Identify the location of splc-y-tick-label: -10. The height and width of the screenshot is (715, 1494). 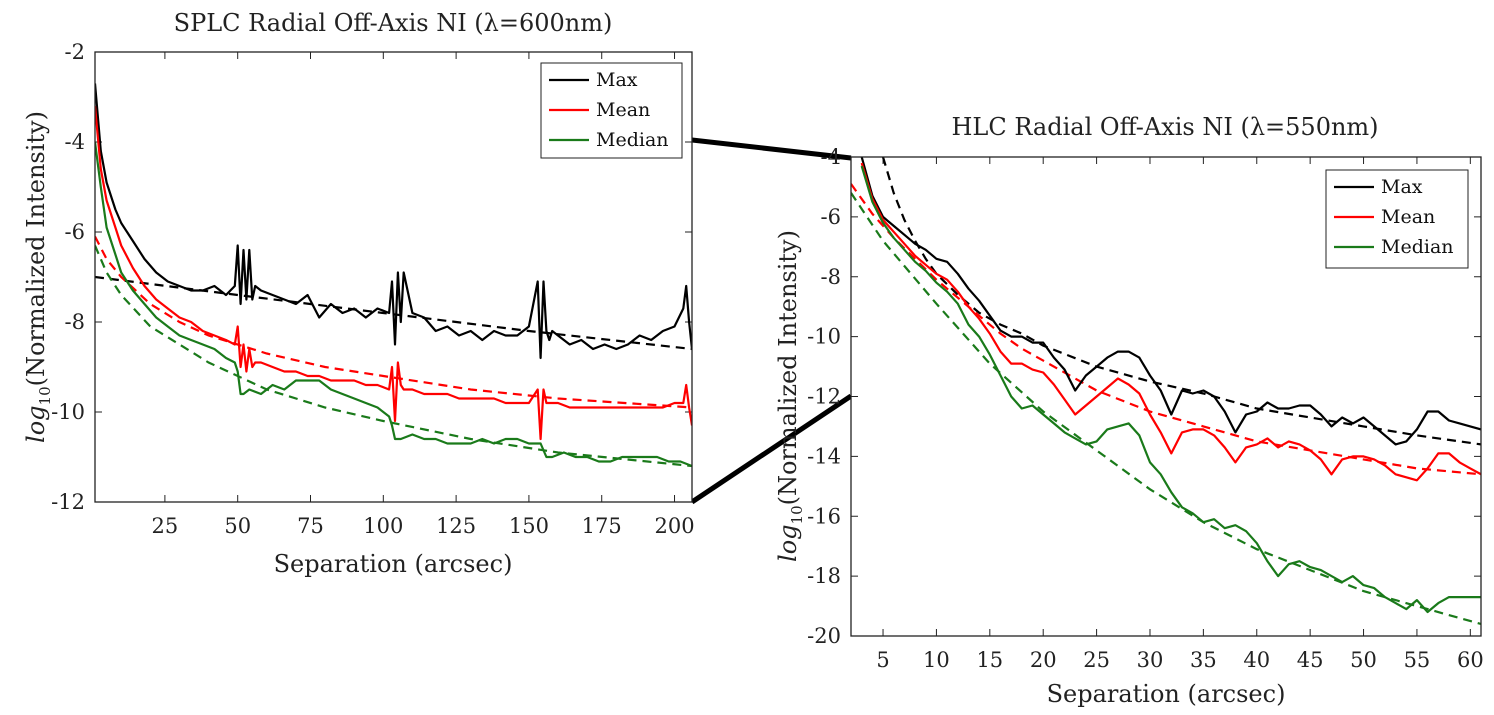
(68, 412).